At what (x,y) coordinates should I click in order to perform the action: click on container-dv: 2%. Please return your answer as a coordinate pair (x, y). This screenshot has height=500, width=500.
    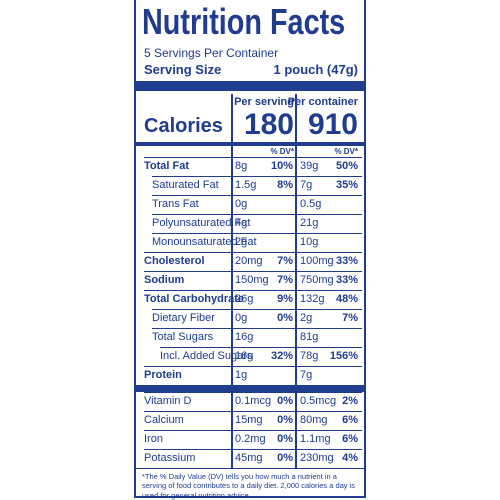
    Looking at the image, I should click on (350, 400).